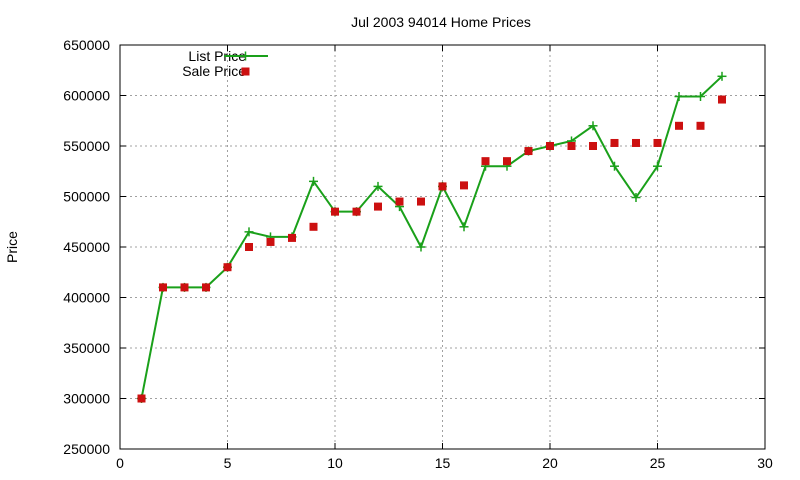 This screenshot has height=480, width=800. What do you see at coordinates (550, 463) in the screenshot?
I see `x-tick-label: 20` at bounding box center [550, 463].